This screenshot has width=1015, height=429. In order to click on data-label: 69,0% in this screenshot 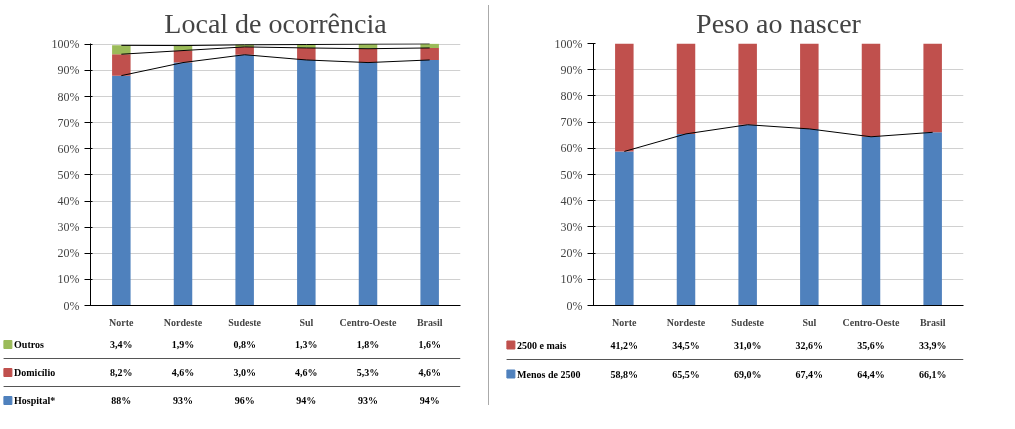, I will do `click(747, 374)`.